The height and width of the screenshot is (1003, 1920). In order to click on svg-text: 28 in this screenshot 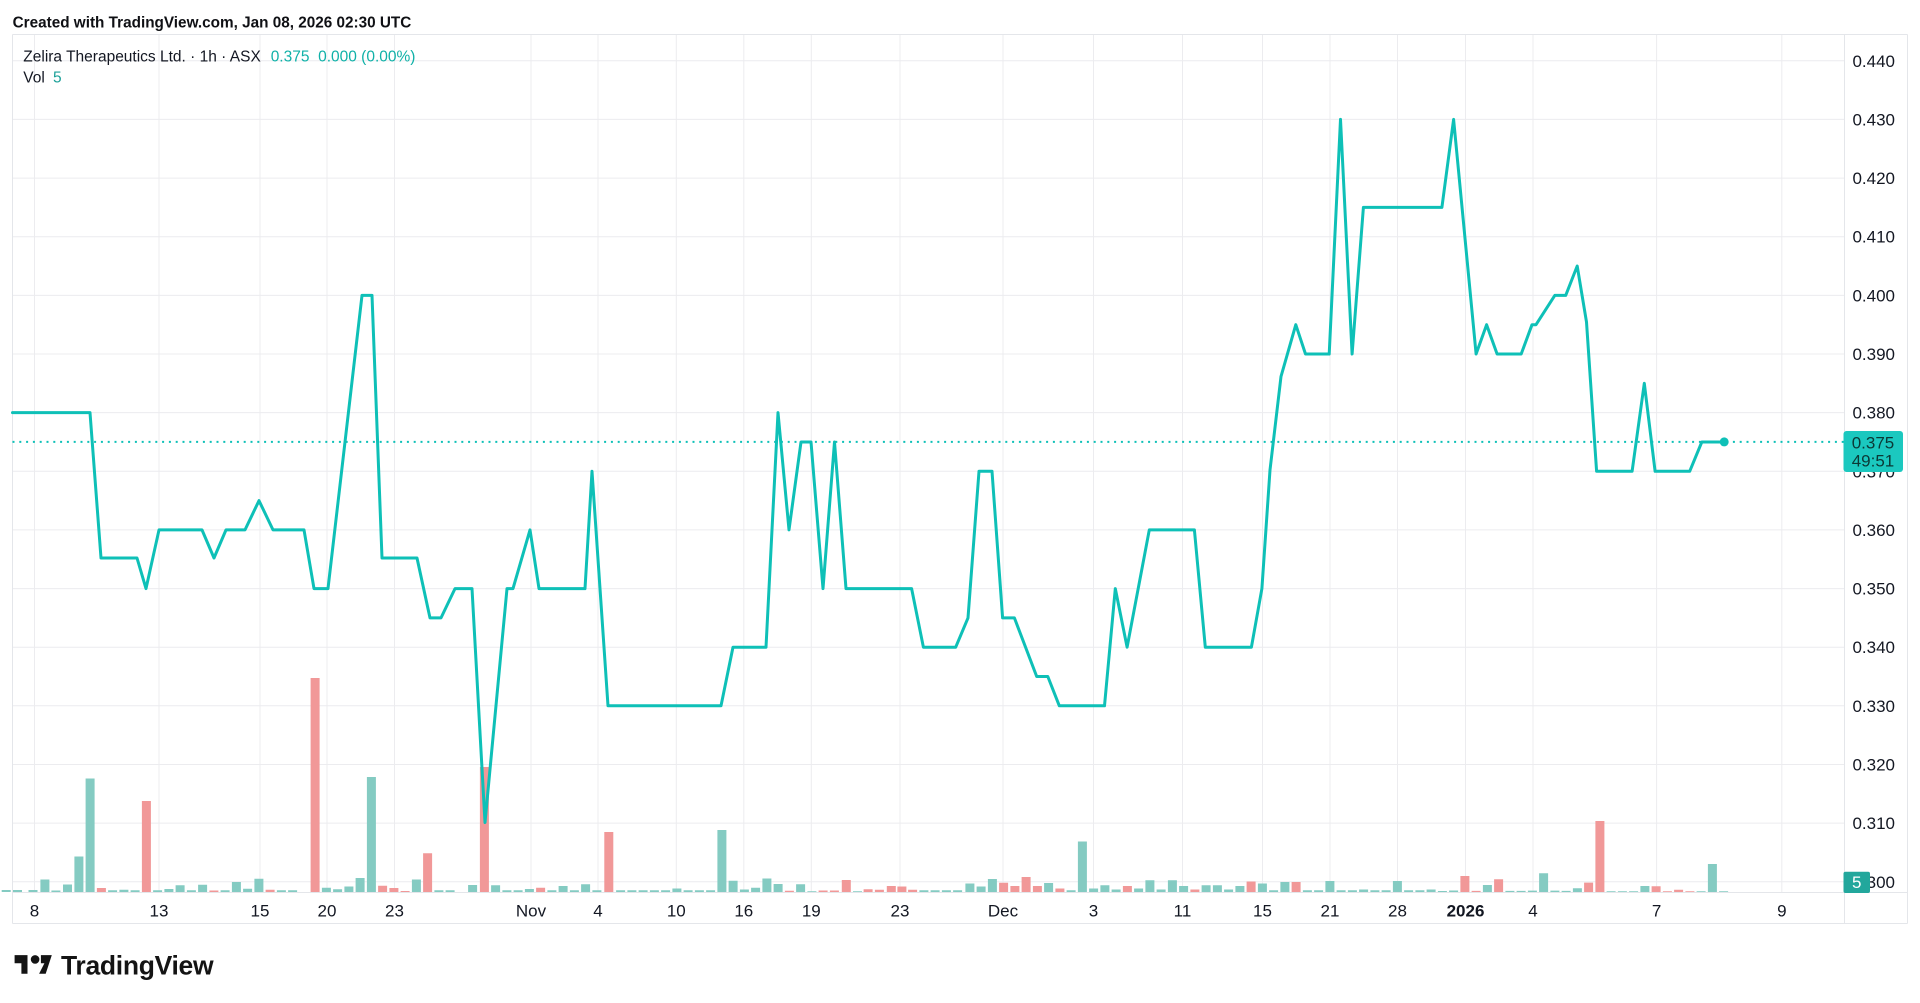, I will do `click(1397, 911)`.